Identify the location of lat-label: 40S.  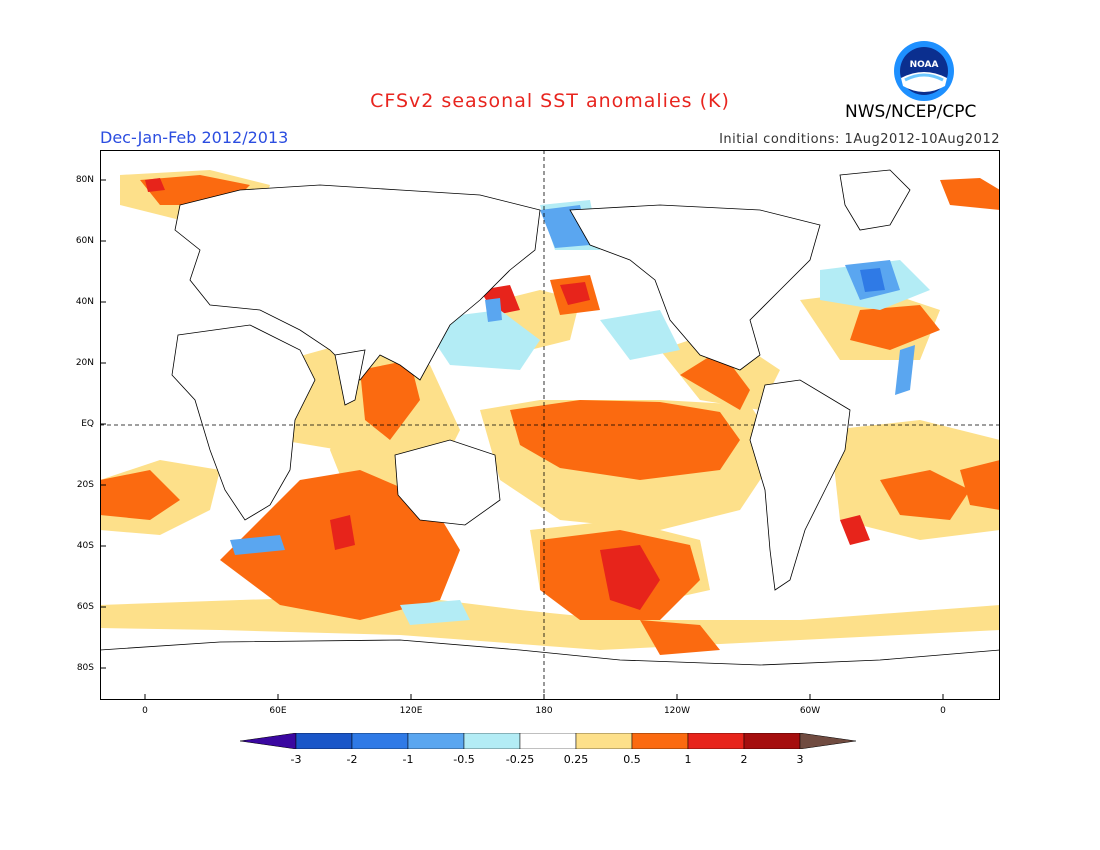
(85, 546).